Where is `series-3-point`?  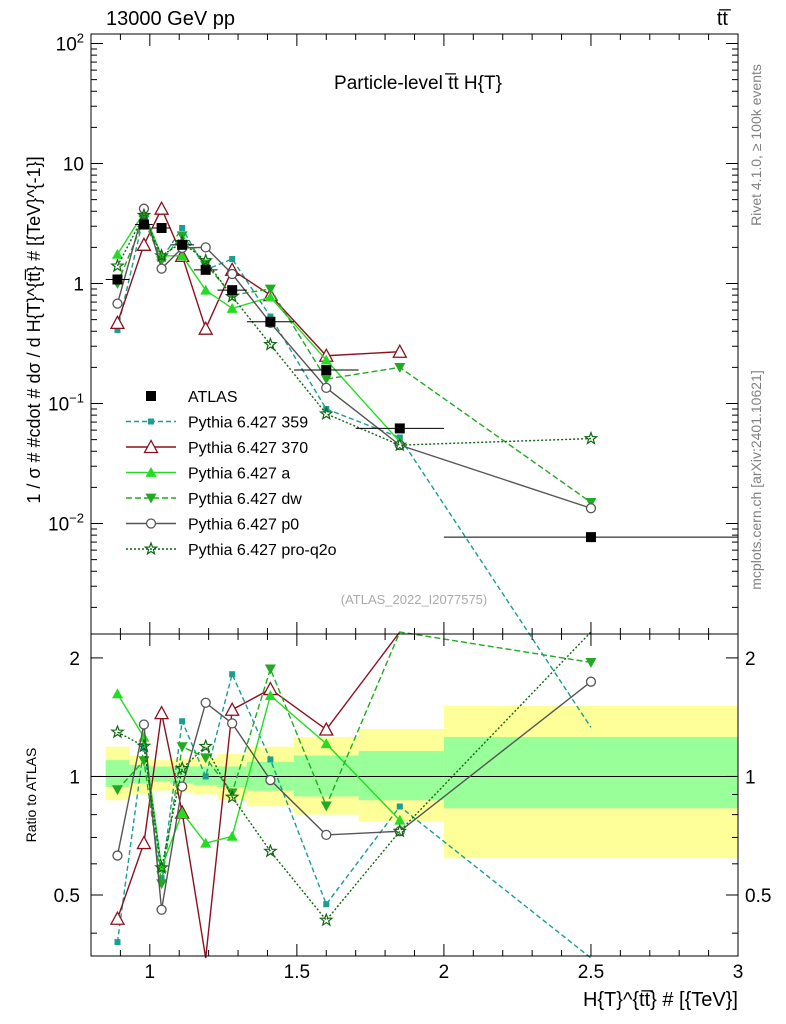 series-3-point is located at coordinates (326, 379).